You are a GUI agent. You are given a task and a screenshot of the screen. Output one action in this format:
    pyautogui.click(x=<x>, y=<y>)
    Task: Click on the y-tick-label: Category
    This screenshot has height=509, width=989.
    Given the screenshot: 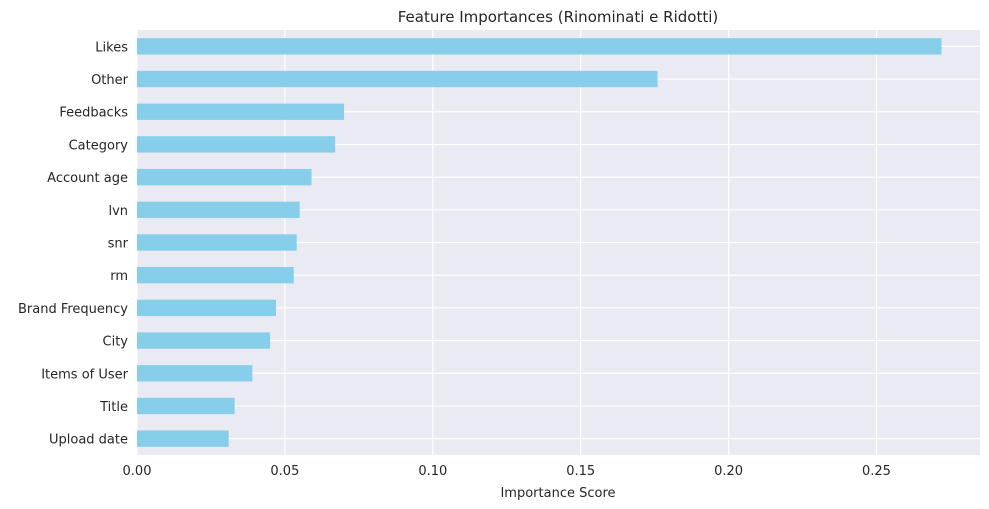 What is the action you would take?
    pyautogui.click(x=99, y=145)
    